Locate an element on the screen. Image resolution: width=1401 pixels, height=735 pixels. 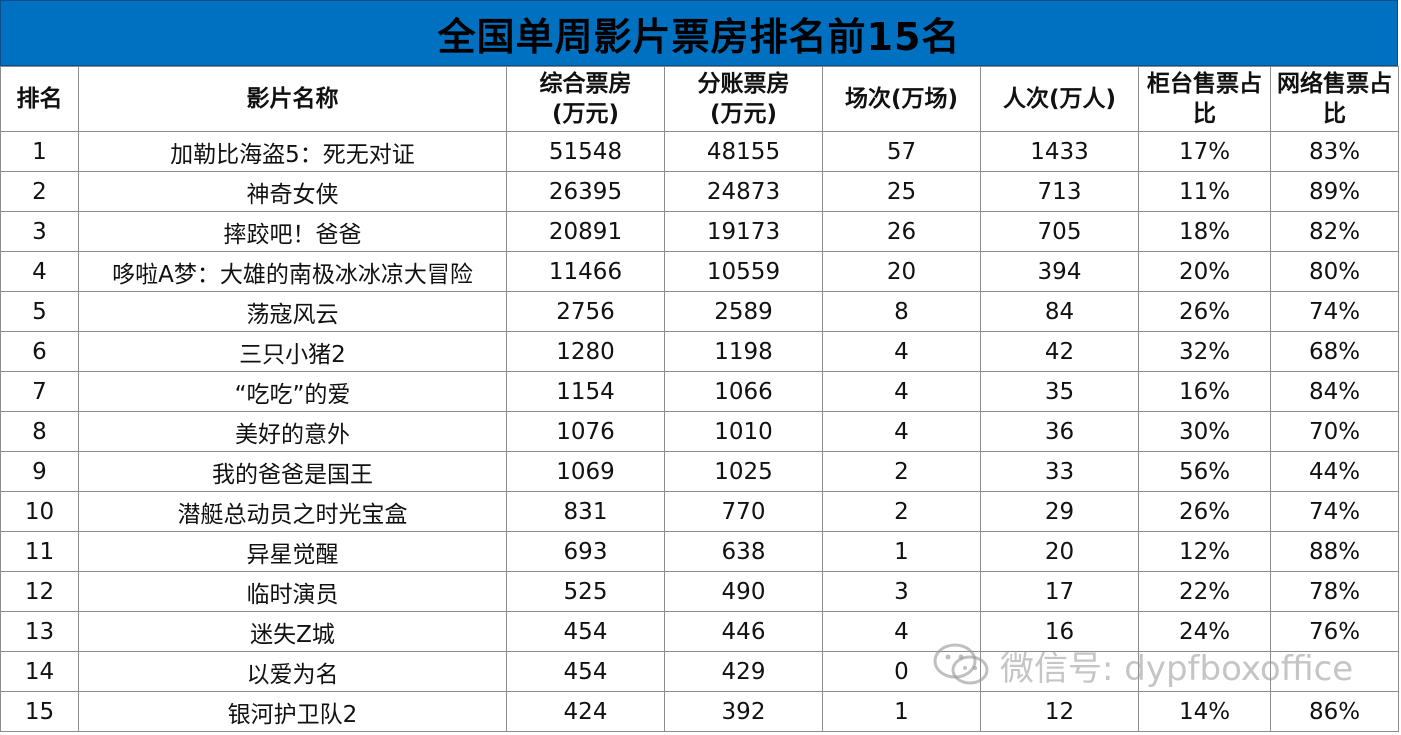
cell-counter-ratio: 56% is located at coordinates (1204, 471).